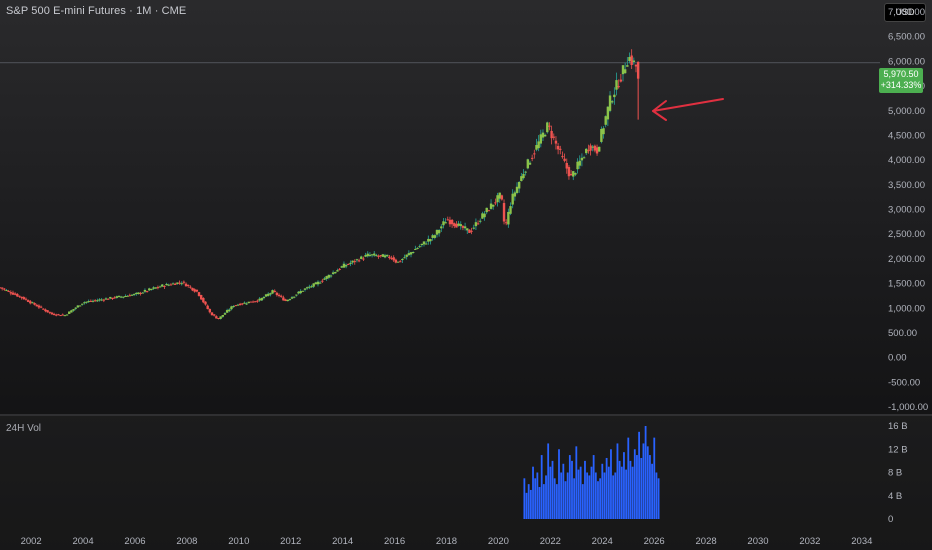 Image resolution: width=932 pixels, height=550 pixels. I want to click on price-tick-label: 4,000.00, so click(906, 160).